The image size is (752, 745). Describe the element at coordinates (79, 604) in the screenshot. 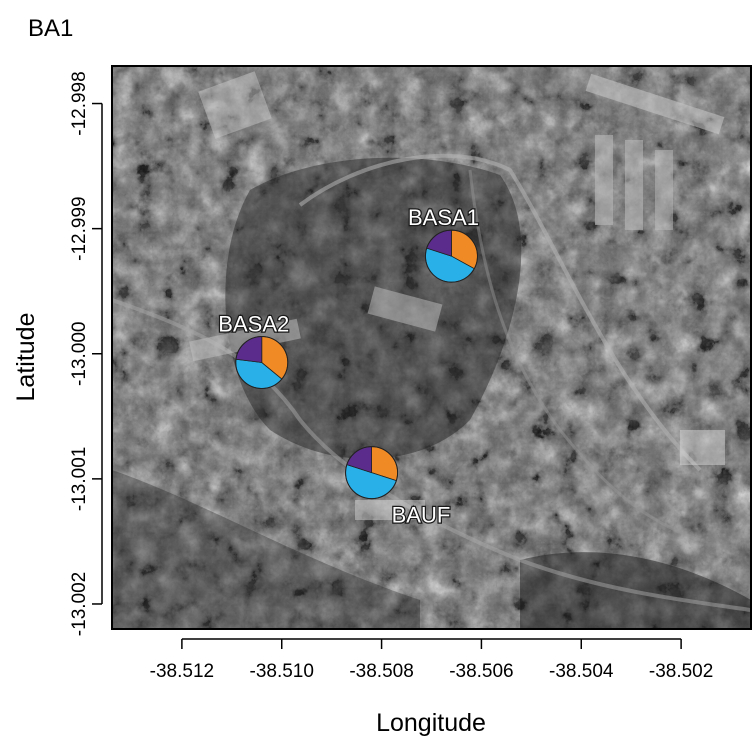

I see `y-tick-label: -13.002` at that location.